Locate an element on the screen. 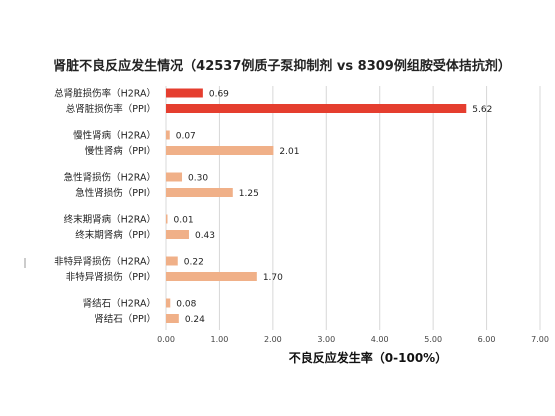 The width and height of the screenshot is (555, 416). x-tick-label: 5.00 is located at coordinates (433, 339).